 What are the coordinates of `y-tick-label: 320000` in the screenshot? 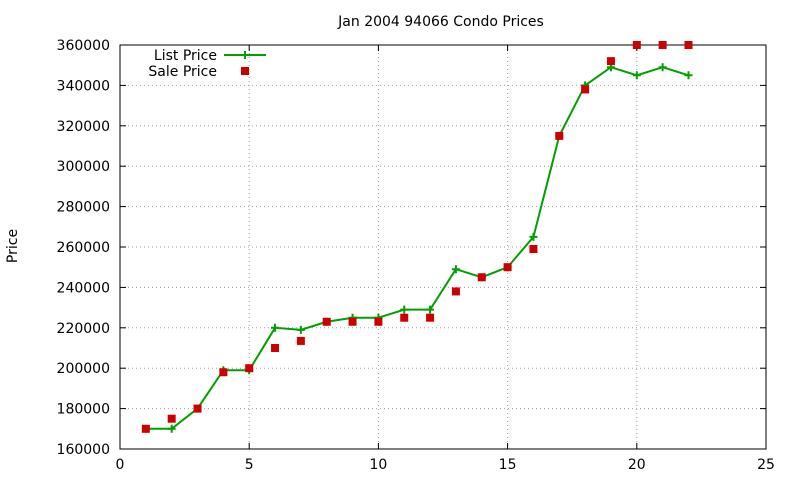 It's located at (83, 127).